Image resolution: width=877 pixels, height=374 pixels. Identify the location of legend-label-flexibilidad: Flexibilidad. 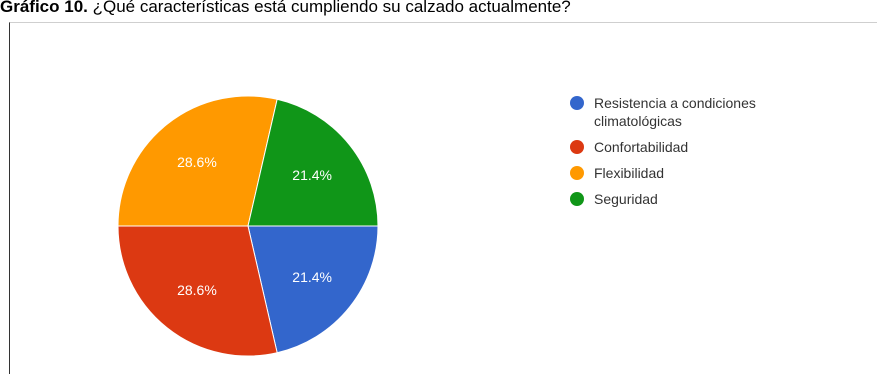
(629, 173).